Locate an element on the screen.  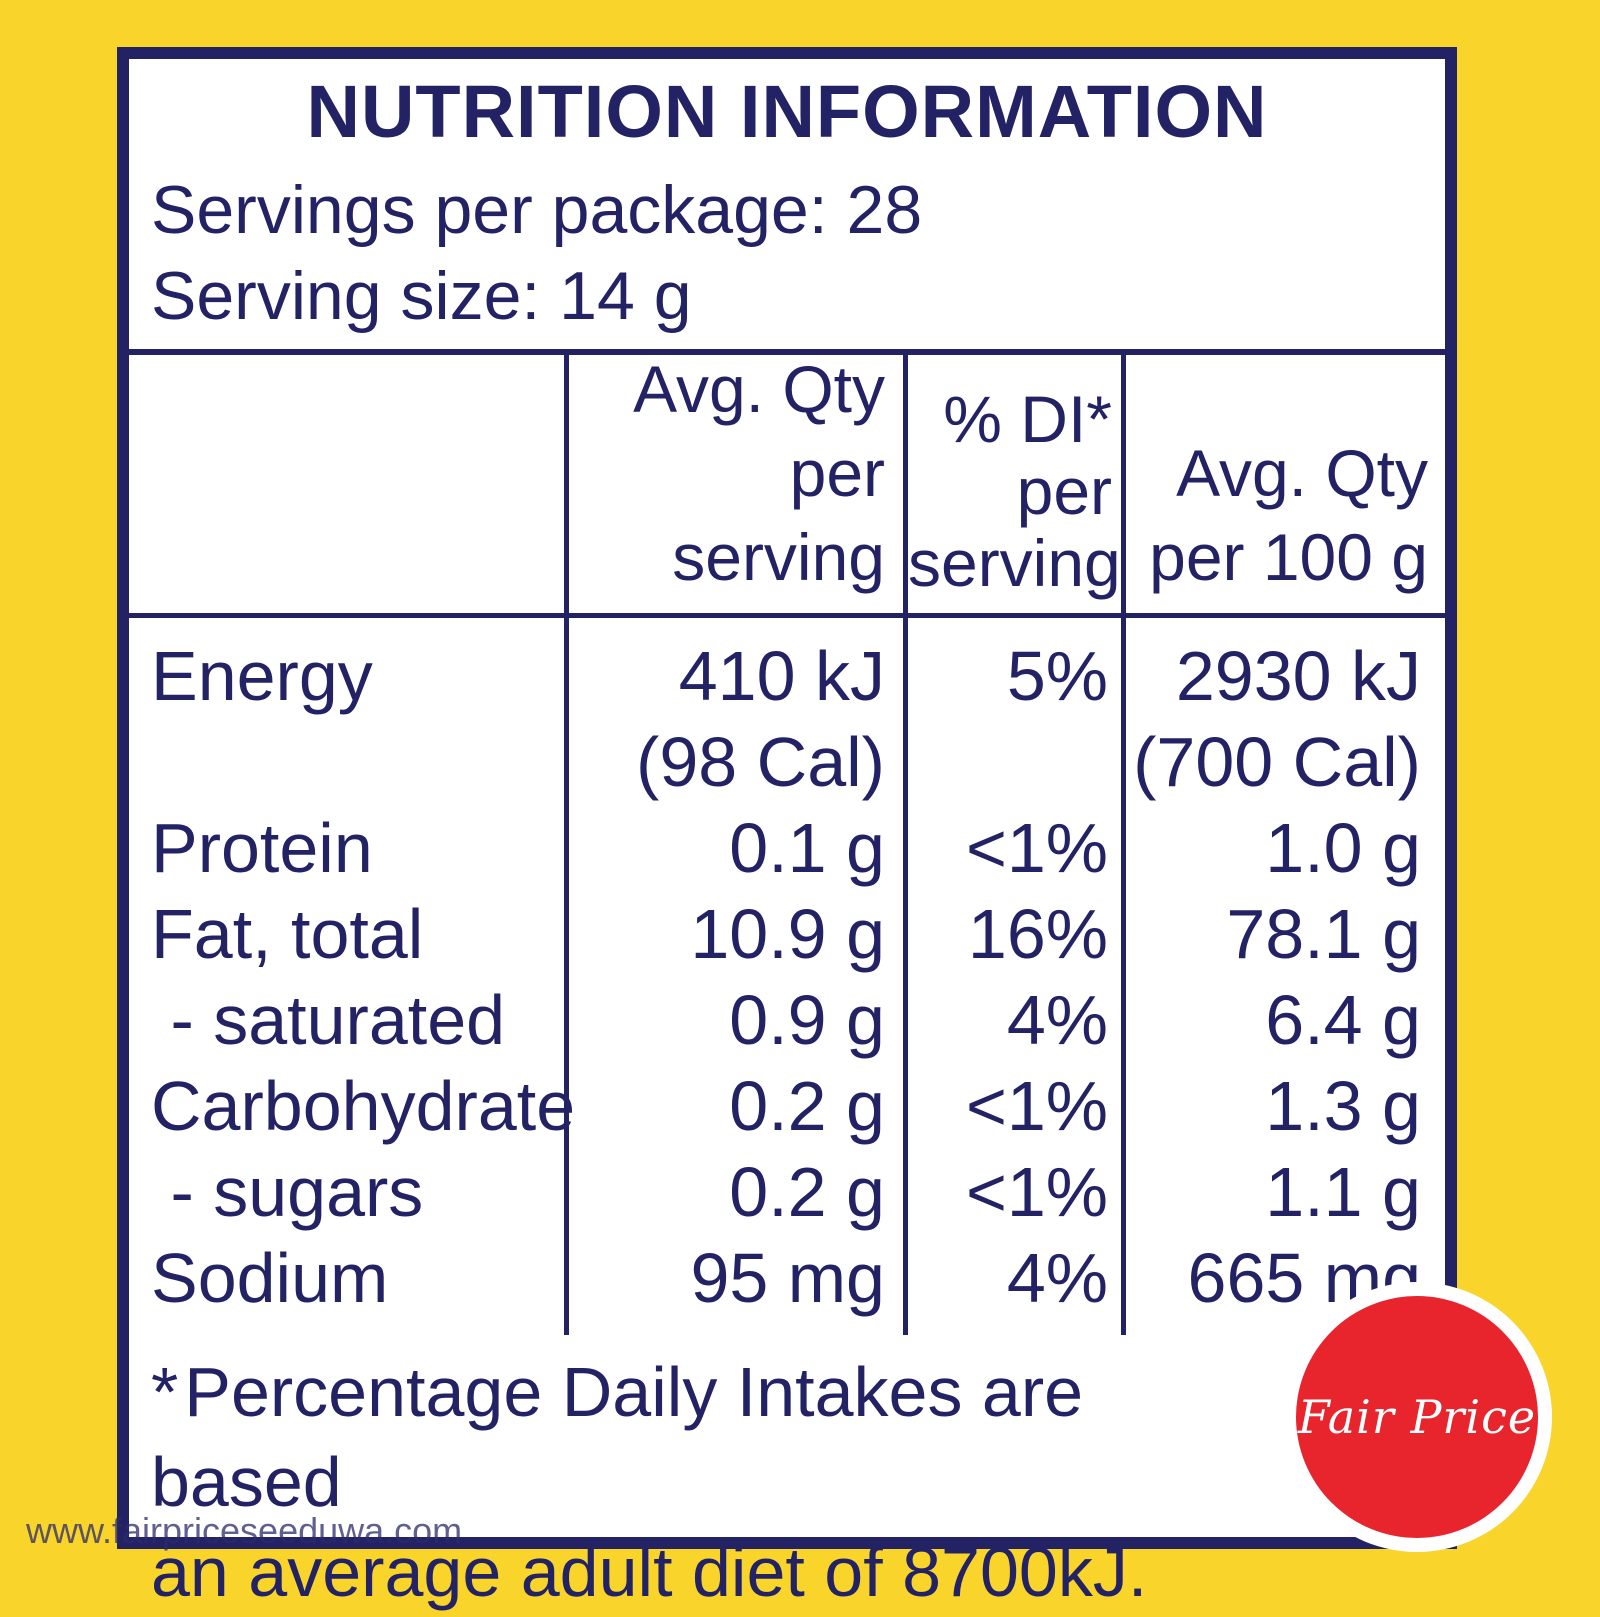
per-100g-value: 6.4 g is located at coordinates (1343, 1020).